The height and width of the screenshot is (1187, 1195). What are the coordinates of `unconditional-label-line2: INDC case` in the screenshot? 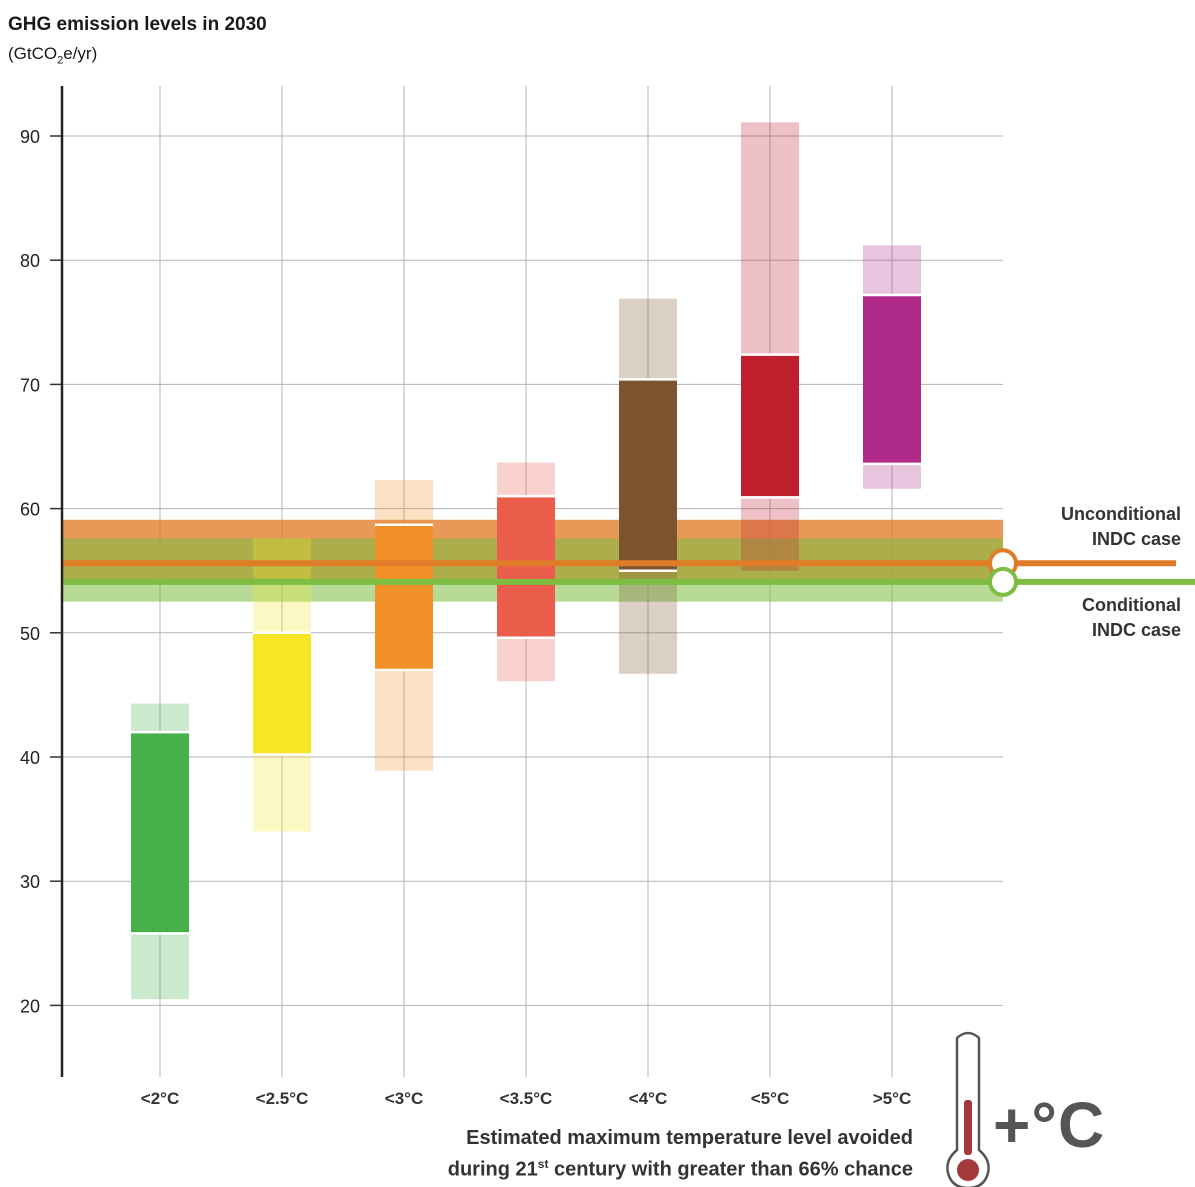 It's located at (1136, 539).